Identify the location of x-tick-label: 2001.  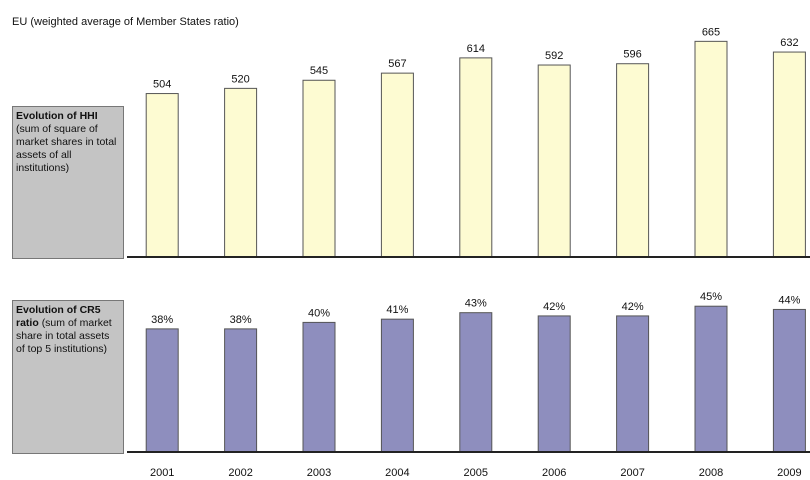
(162, 473).